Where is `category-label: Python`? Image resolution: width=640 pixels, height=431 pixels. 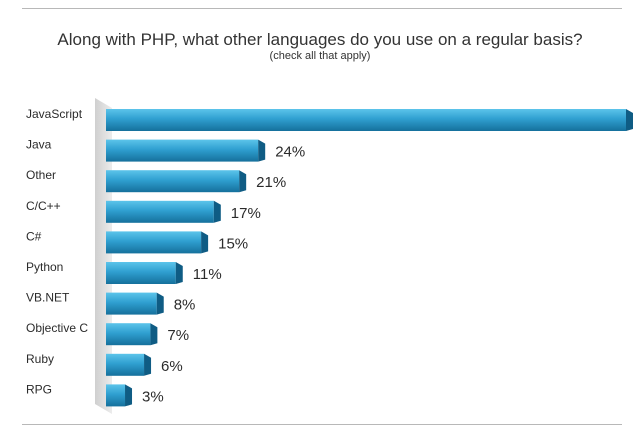
category-label: Python is located at coordinates (44, 267).